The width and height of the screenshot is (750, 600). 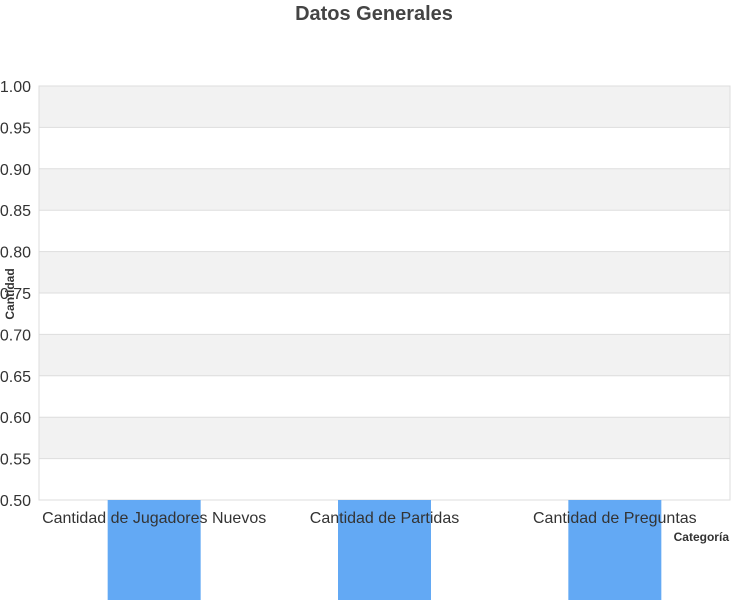 I want to click on y-tick-label: 0.75, so click(x=15, y=294).